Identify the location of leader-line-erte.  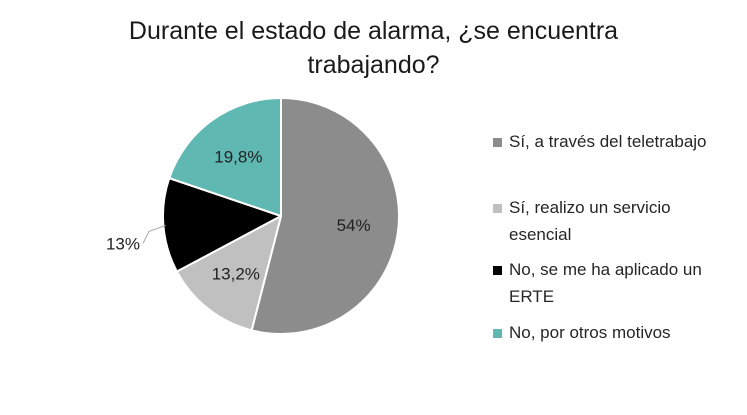
(154, 234).